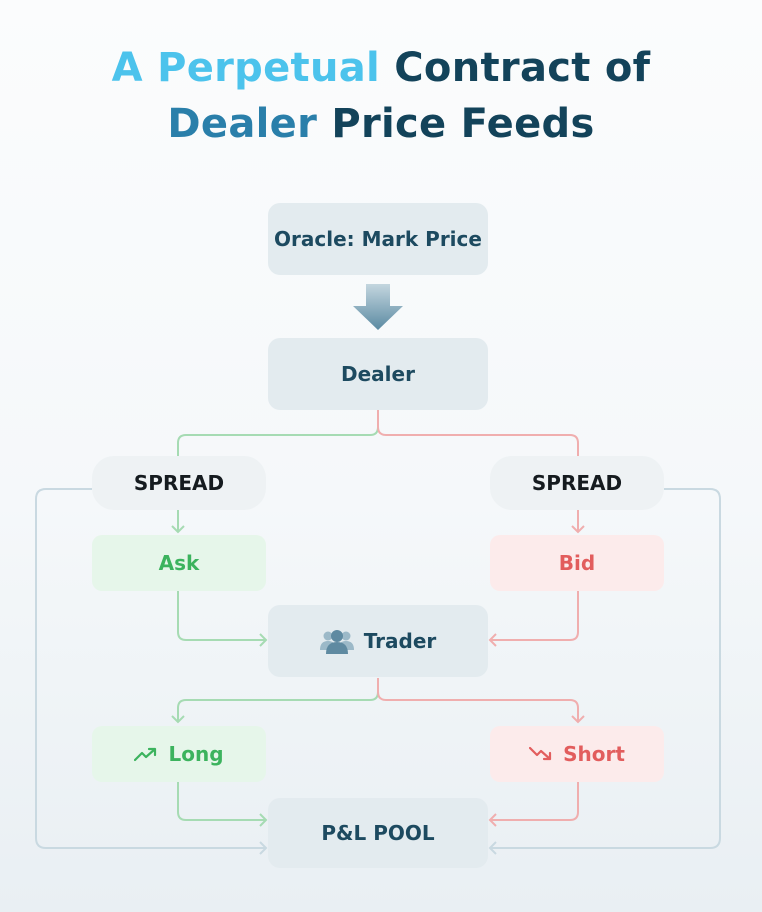  I want to click on title-part-2: Contract of, so click(522, 68).